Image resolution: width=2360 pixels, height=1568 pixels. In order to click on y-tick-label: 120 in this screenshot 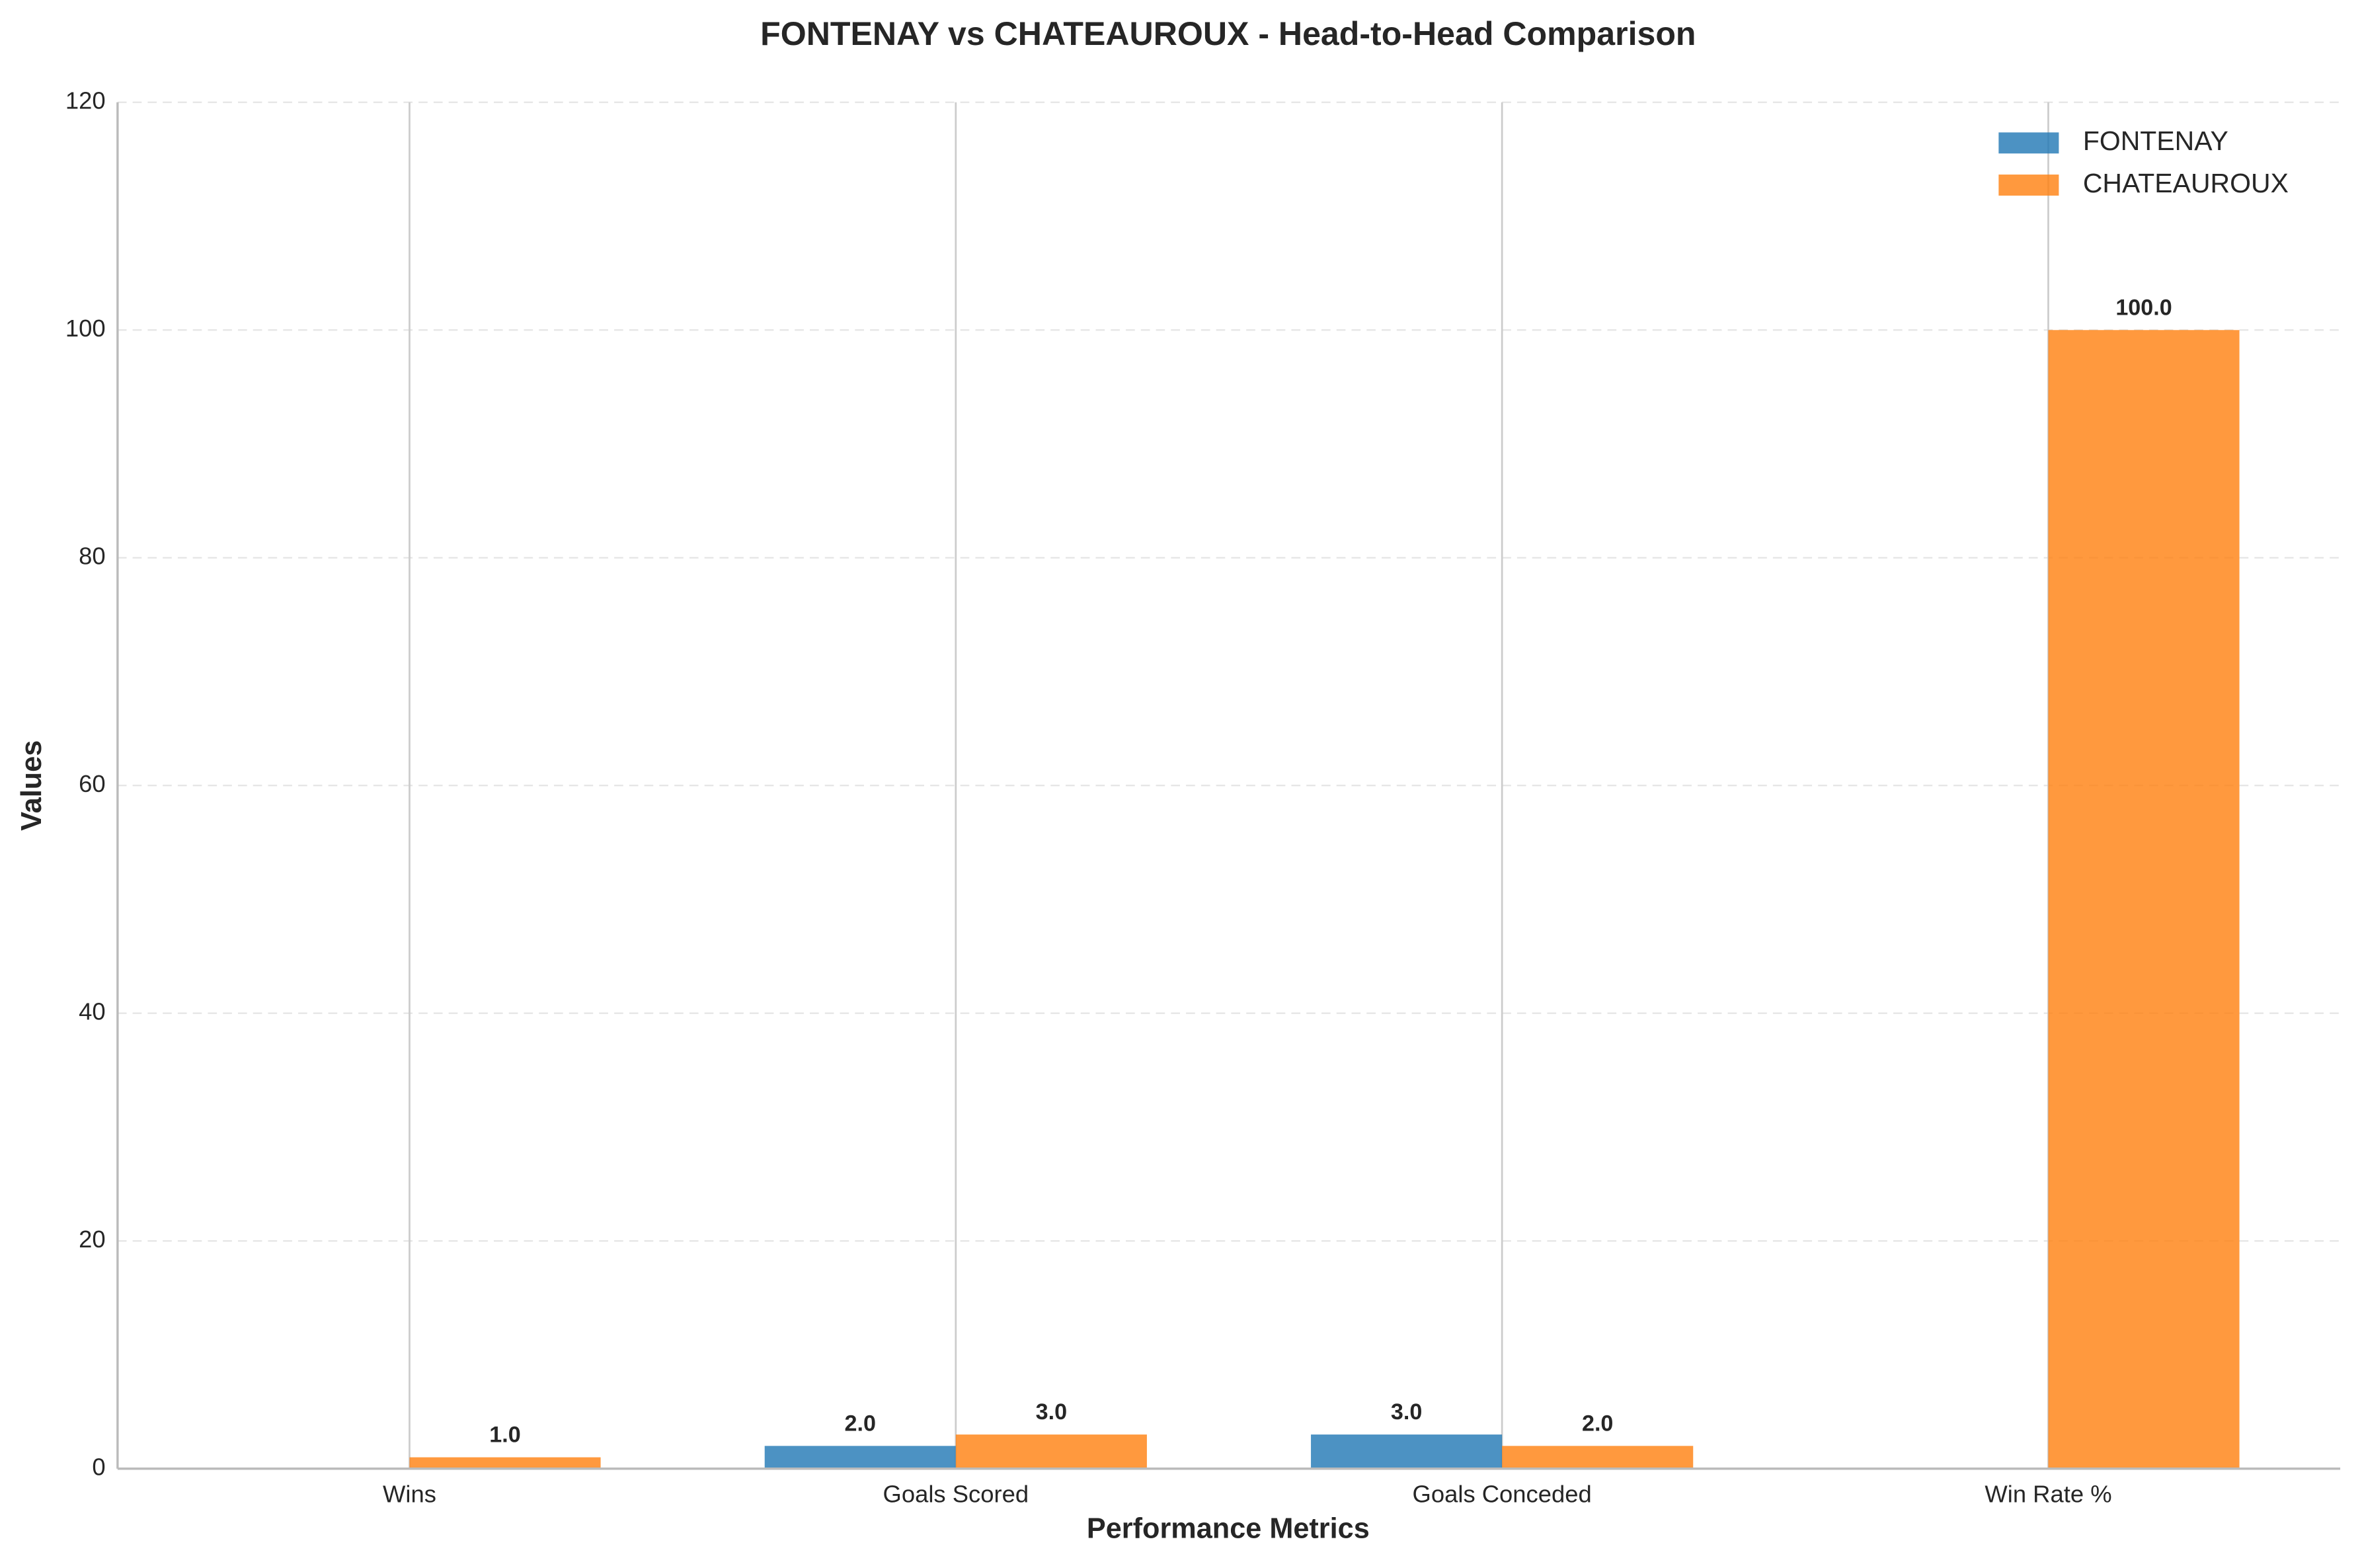, I will do `click(85, 100)`.